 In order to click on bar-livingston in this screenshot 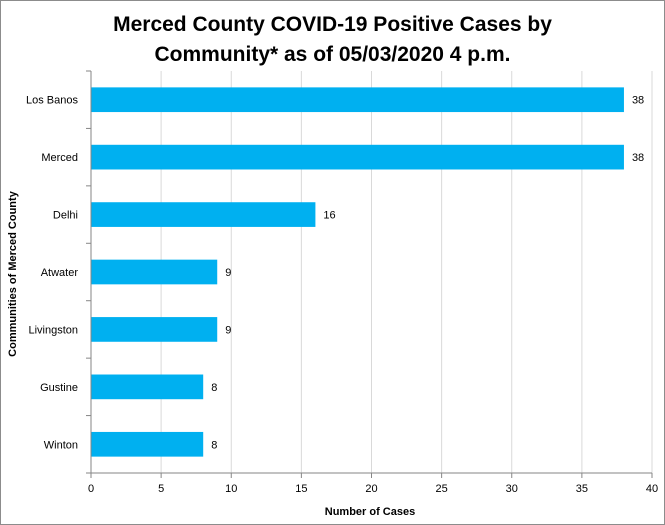, I will do `click(154, 329)`.